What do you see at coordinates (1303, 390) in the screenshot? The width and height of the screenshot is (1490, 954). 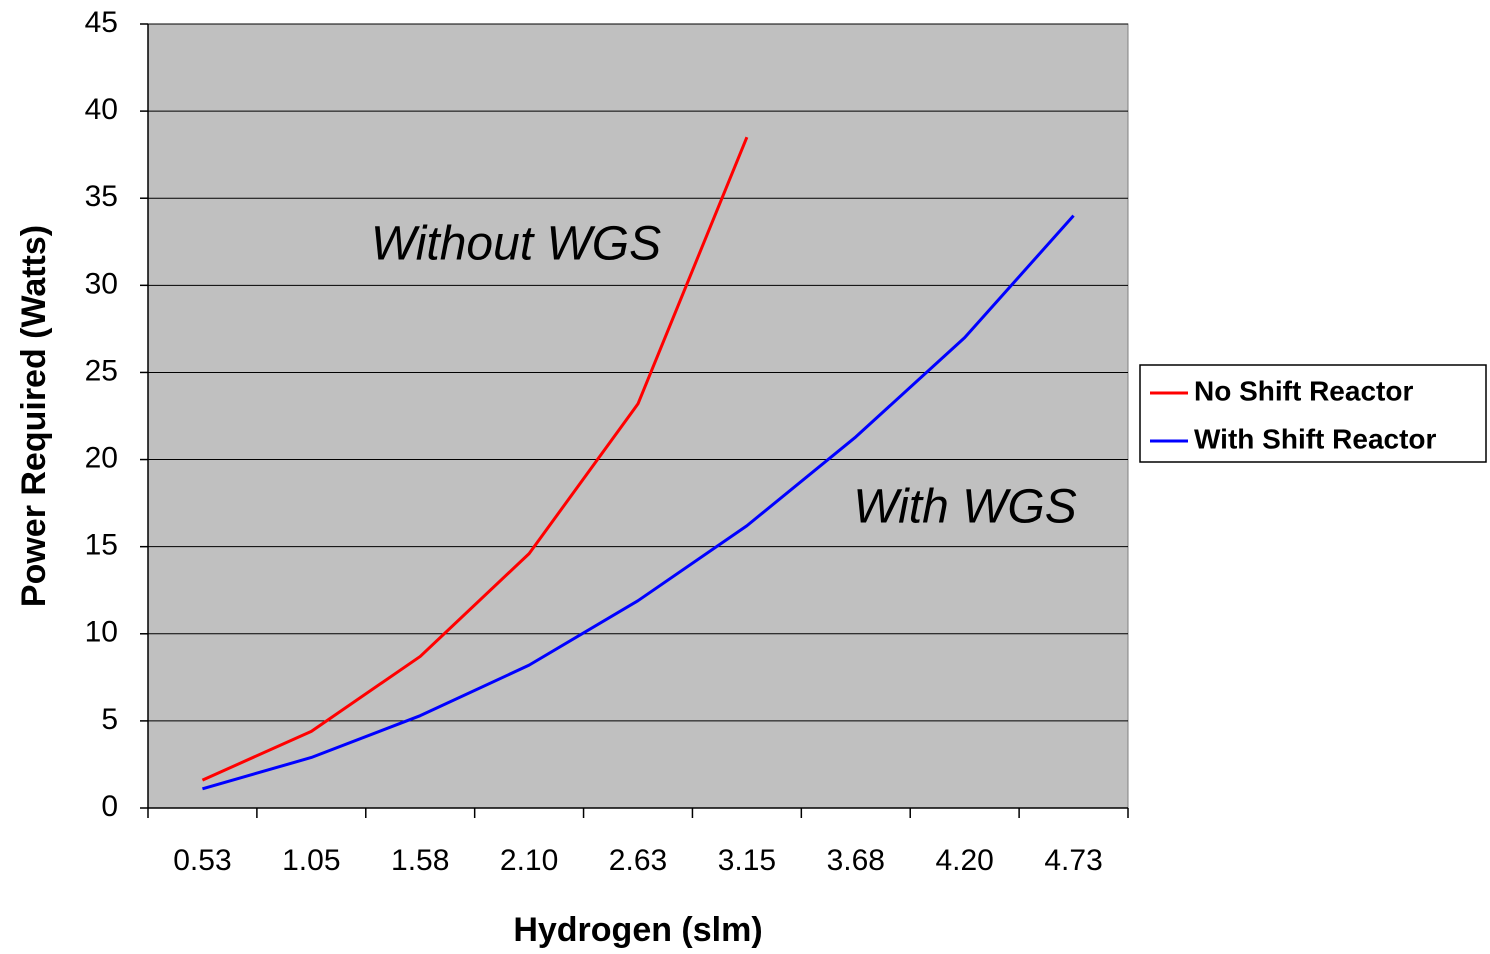 I see `legend-label: No Shift Reactor` at bounding box center [1303, 390].